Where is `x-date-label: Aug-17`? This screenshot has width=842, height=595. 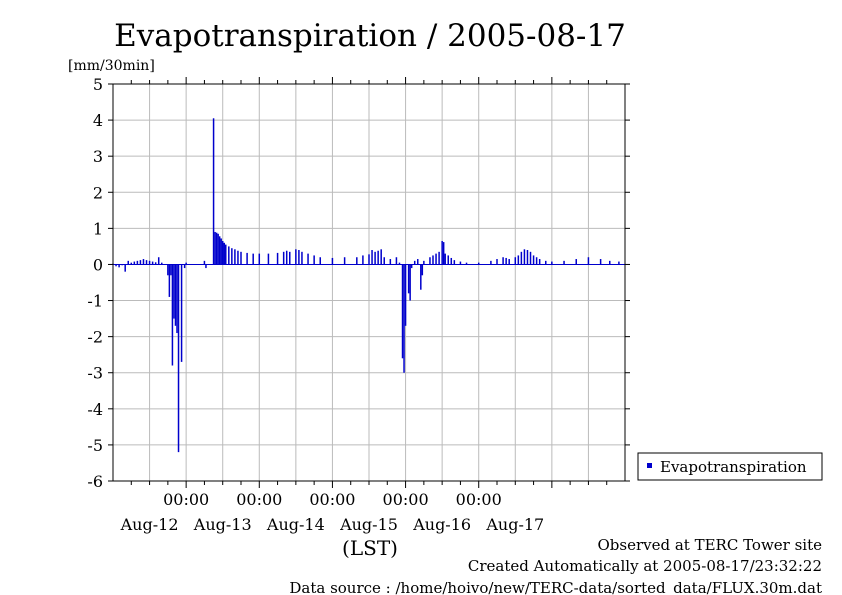 x-date-label: Aug-17 is located at coordinates (514, 524).